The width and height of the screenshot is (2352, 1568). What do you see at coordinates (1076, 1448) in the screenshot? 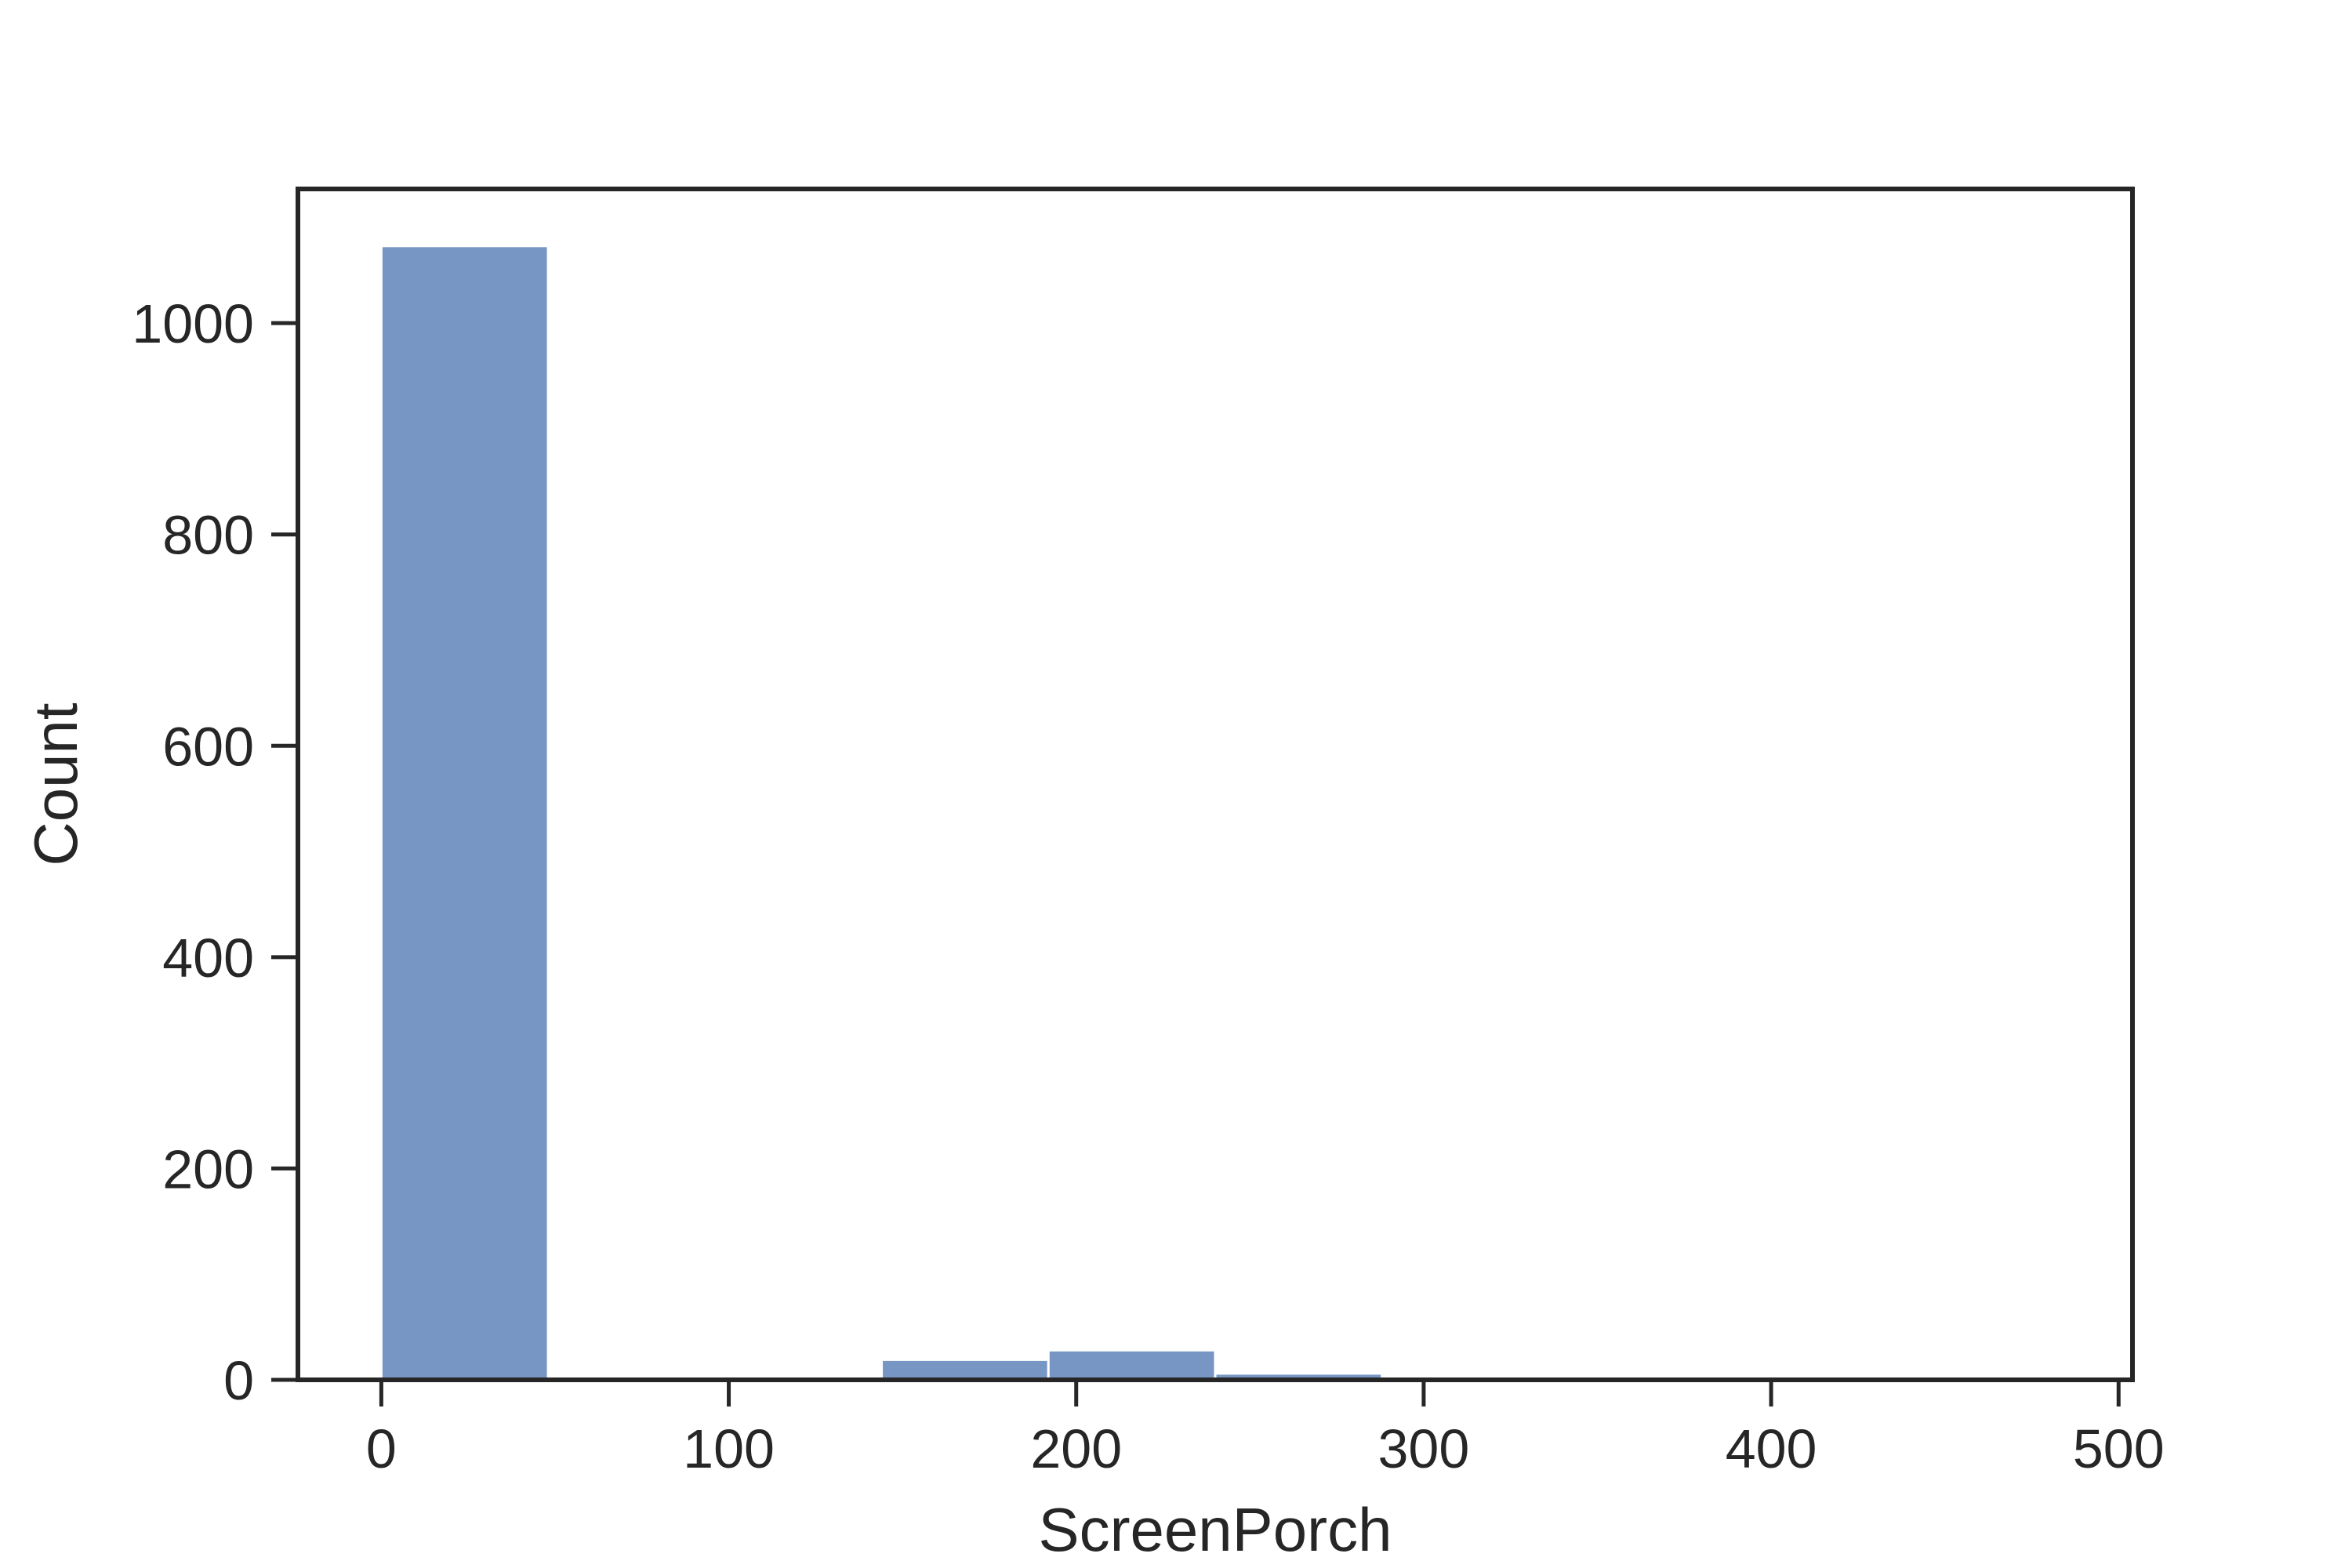
I see `x-tick-label-2: 200` at bounding box center [1076, 1448].